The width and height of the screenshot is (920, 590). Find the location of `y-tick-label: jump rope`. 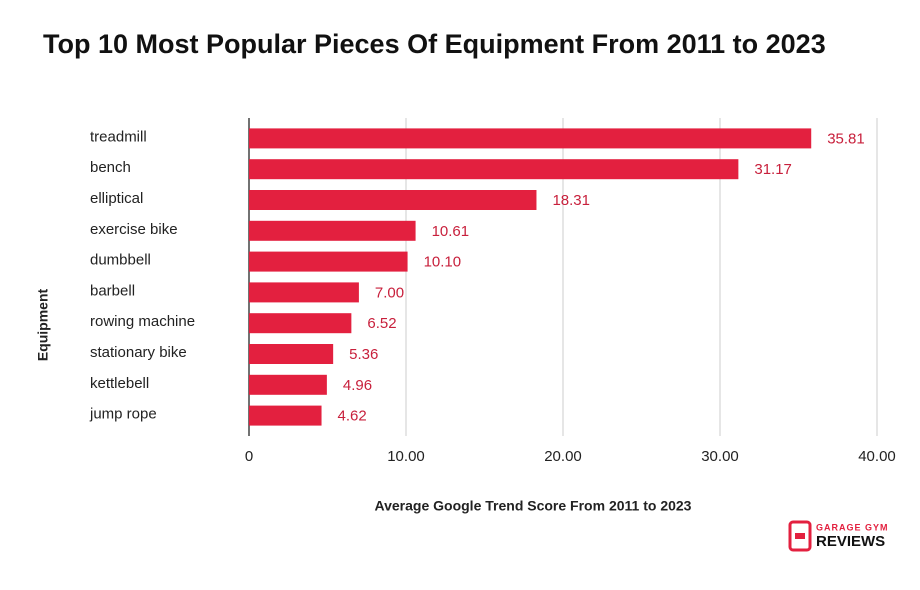

y-tick-label: jump rope is located at coordinates (123, 414).